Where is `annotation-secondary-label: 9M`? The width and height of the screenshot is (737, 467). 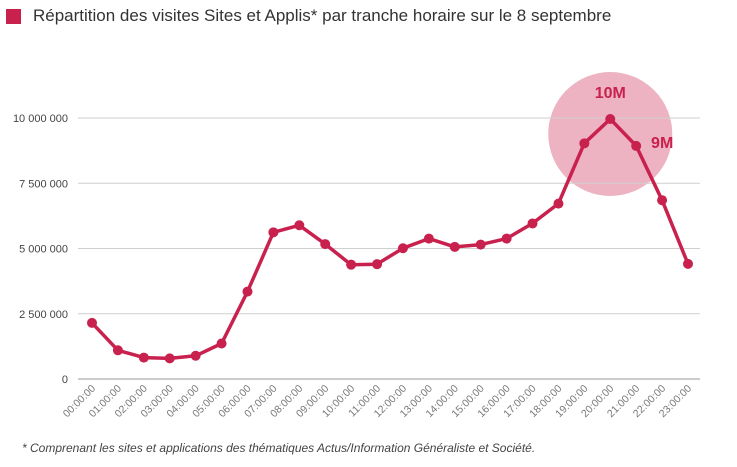
annotation-secondary-label: 9M is located at coordinates (662, 143).